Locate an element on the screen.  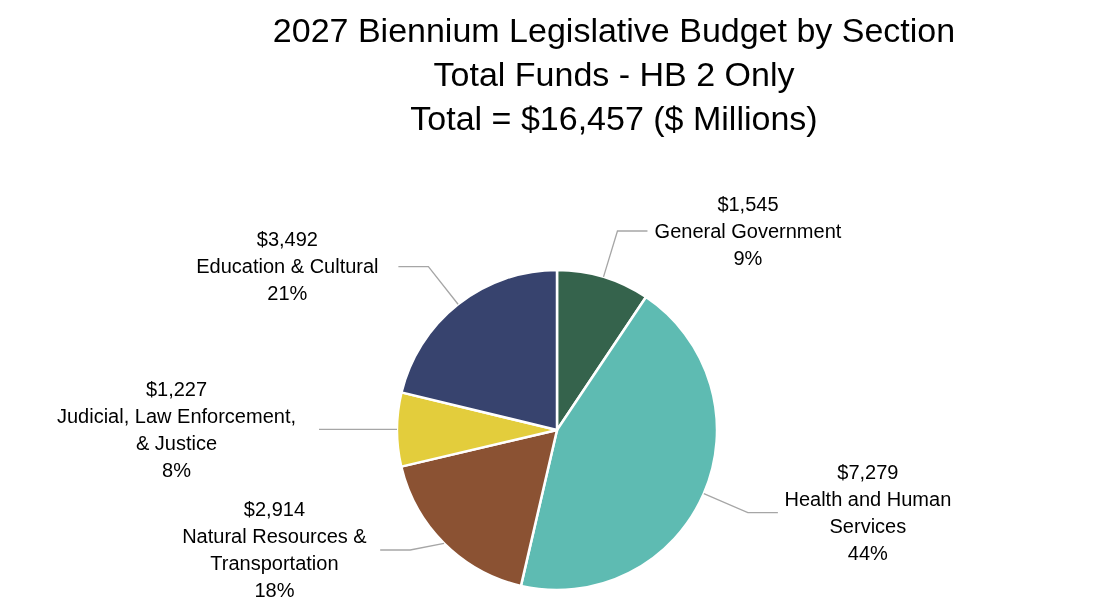
data-label: $1,227 is located at coordinates (176, 388).